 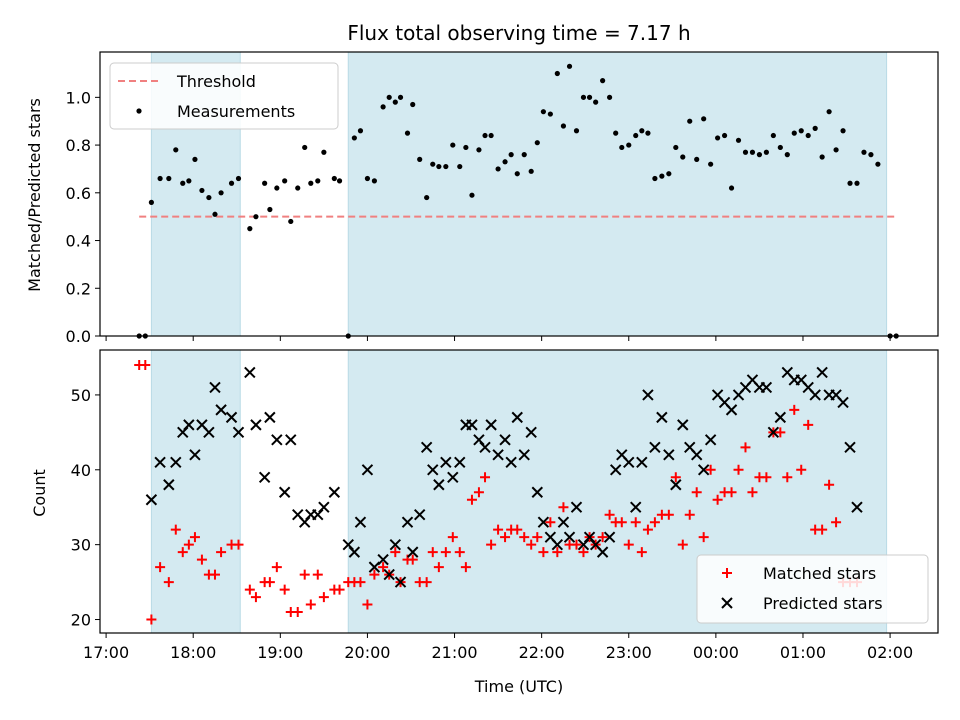 I want to click on legend-predicted-label: Predicted stars, so click(x=823, y=603).